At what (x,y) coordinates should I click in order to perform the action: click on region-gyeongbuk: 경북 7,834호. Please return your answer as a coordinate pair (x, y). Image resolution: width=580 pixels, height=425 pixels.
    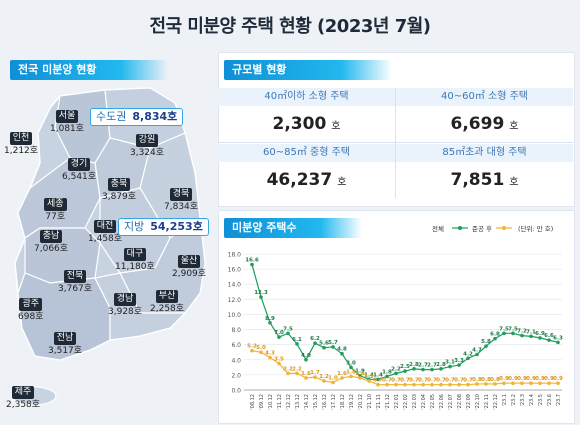
    Looking at the image, I should click on (181, 200).